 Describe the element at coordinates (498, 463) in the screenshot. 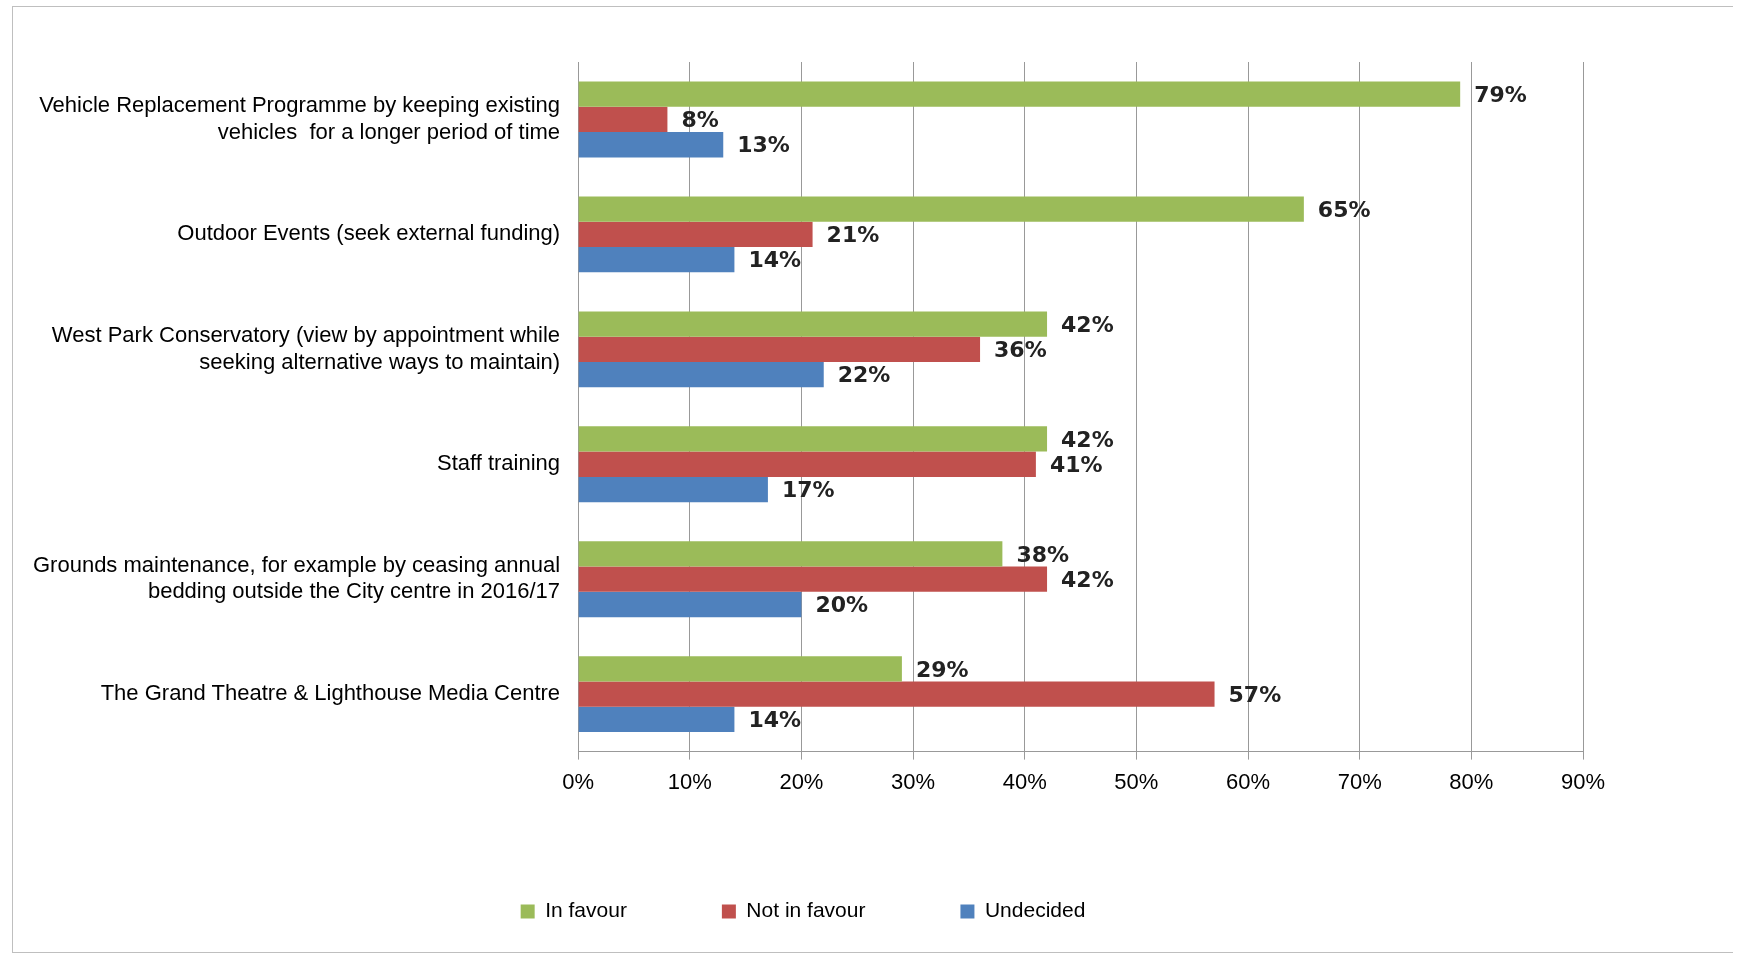

I see `y-tick-label: Staff training` at that location.